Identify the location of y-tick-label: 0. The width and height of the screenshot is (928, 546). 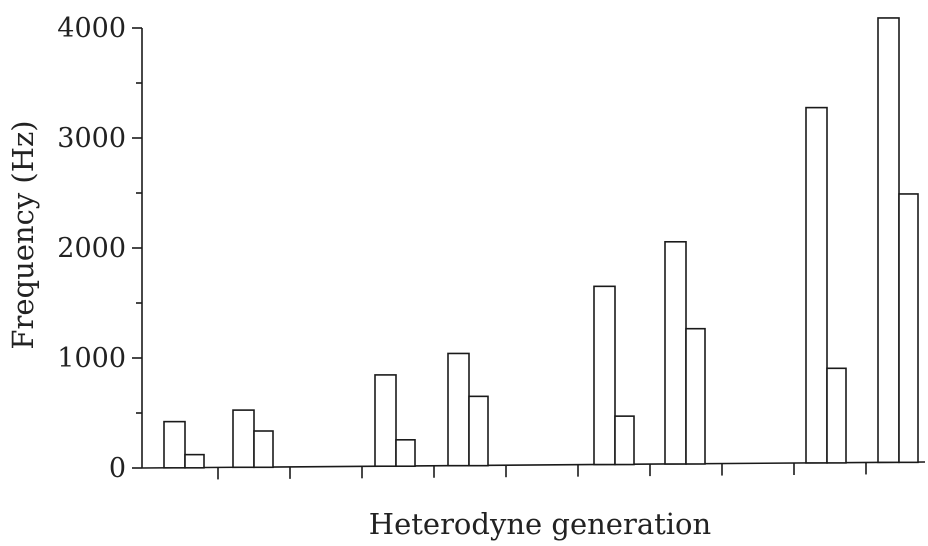
(117, 468).